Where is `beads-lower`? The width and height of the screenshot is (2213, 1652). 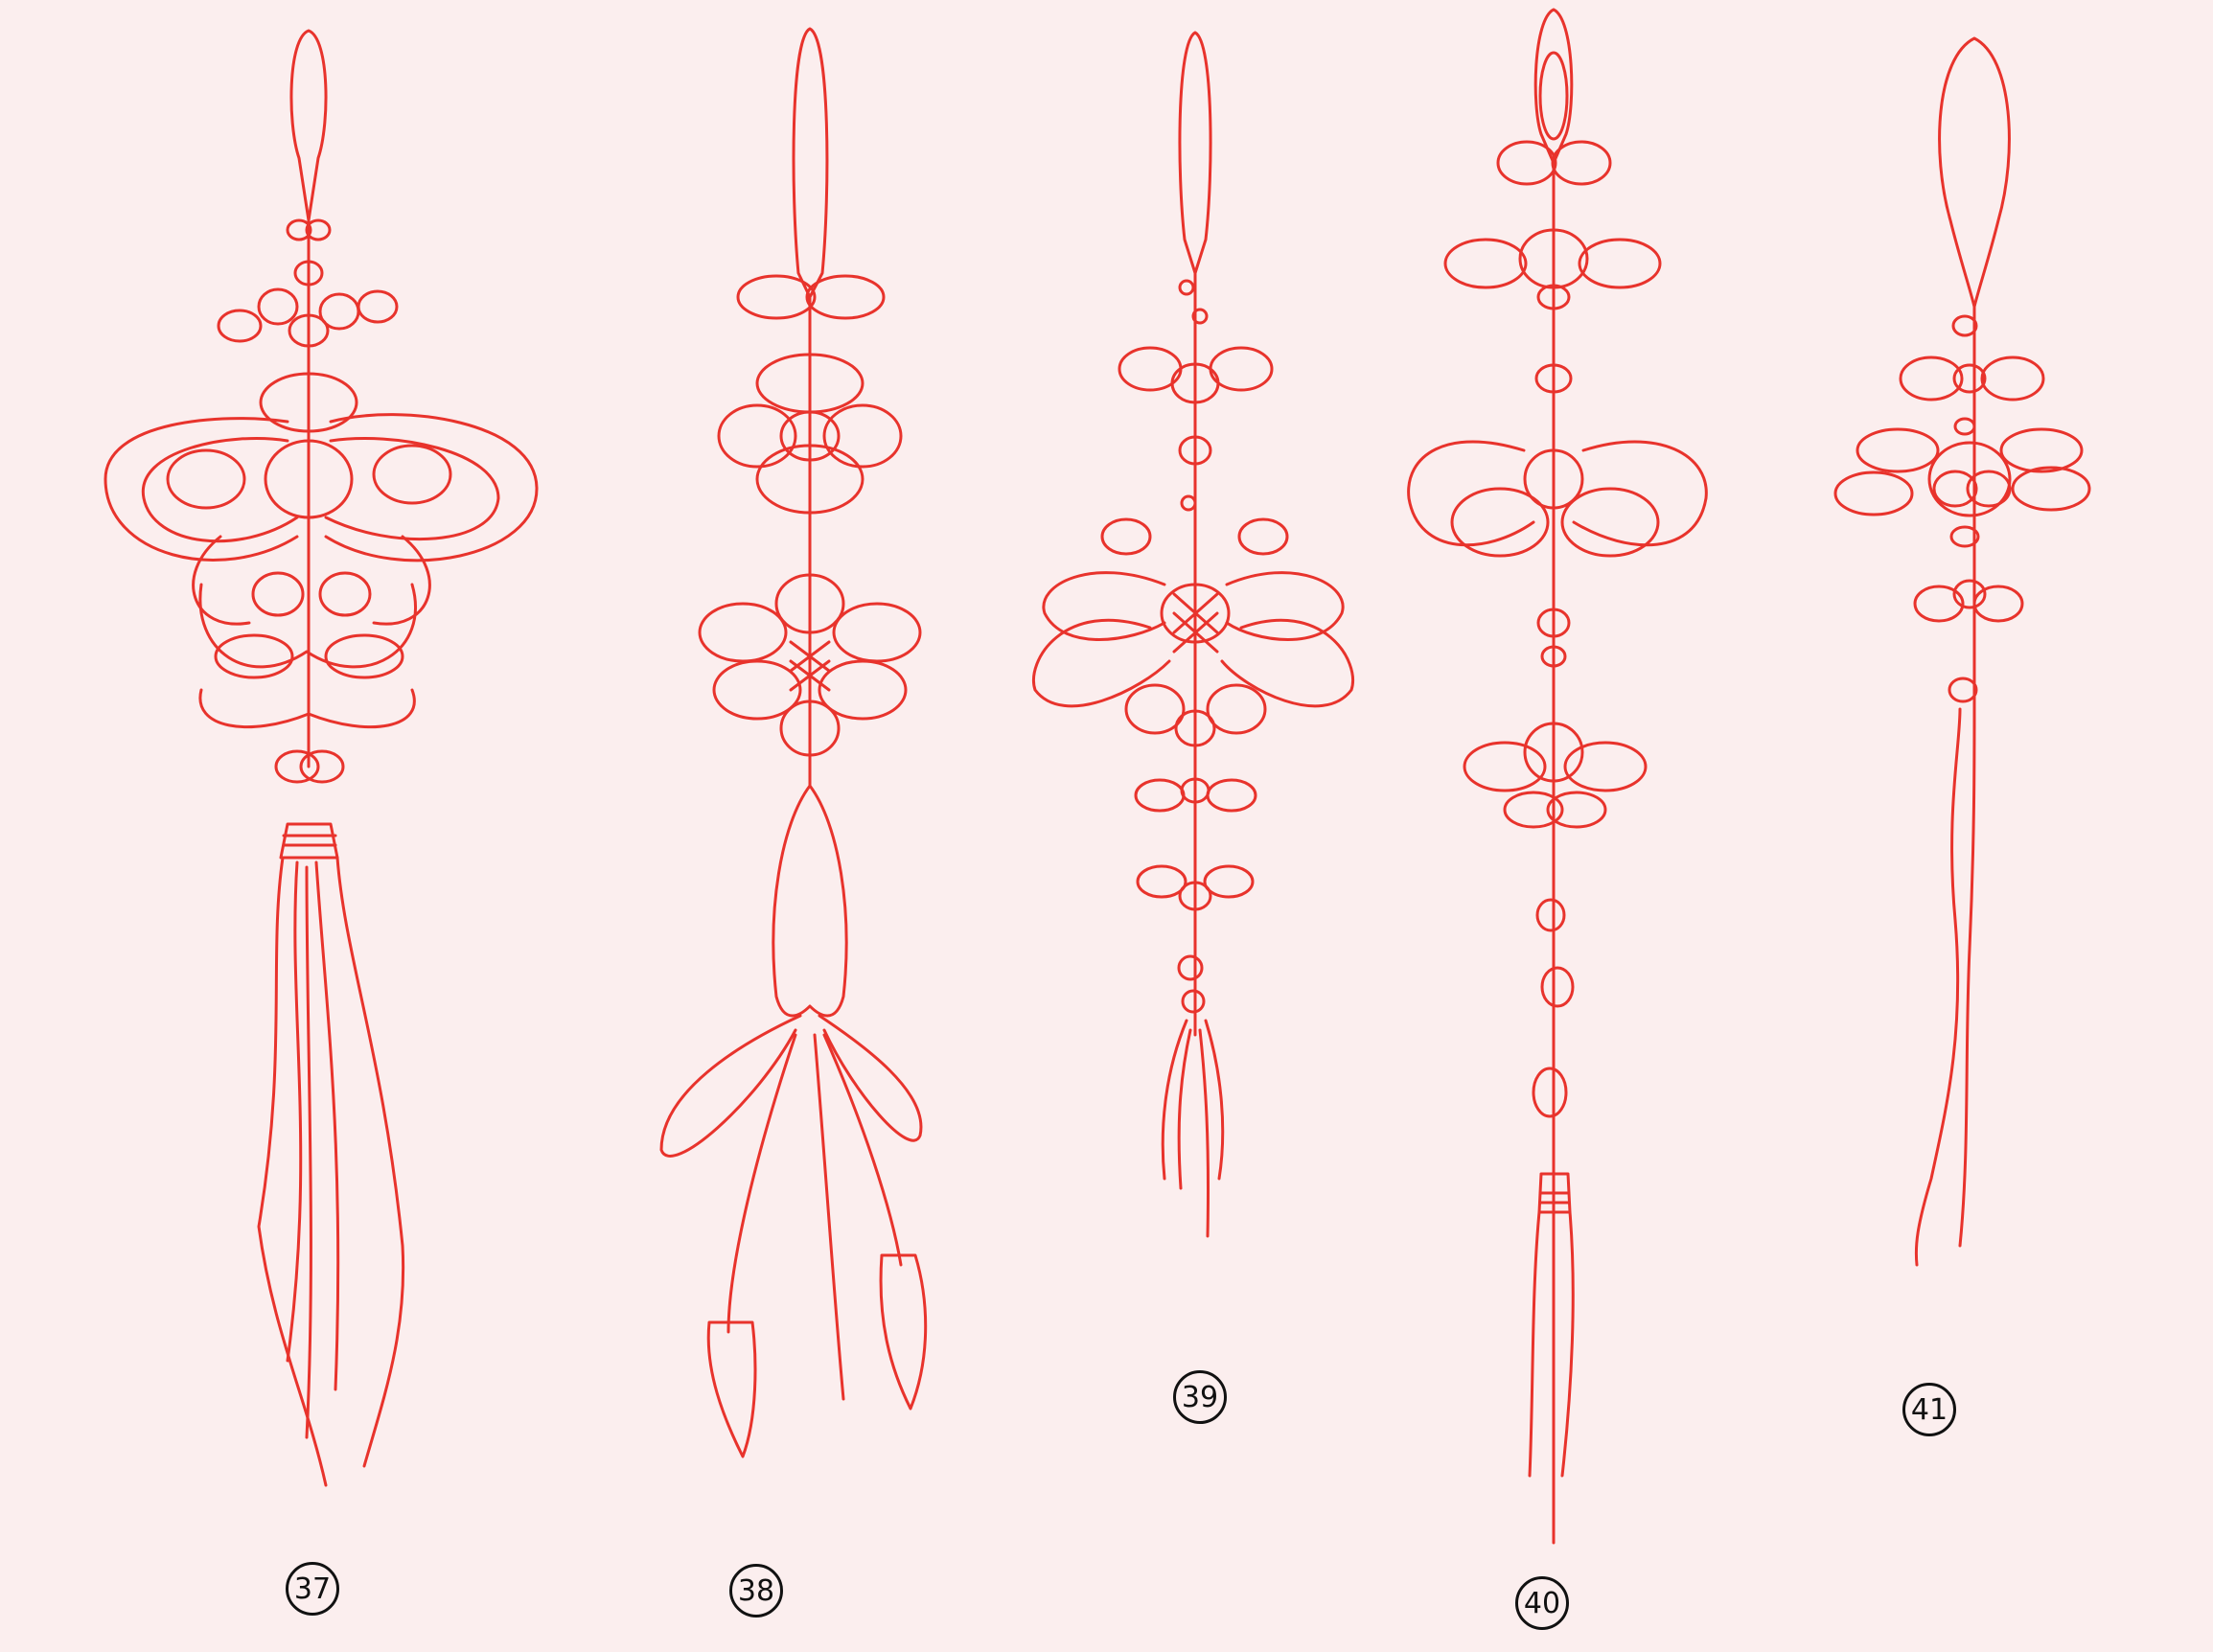 beads-lower is located at coordinates (1191, 984).